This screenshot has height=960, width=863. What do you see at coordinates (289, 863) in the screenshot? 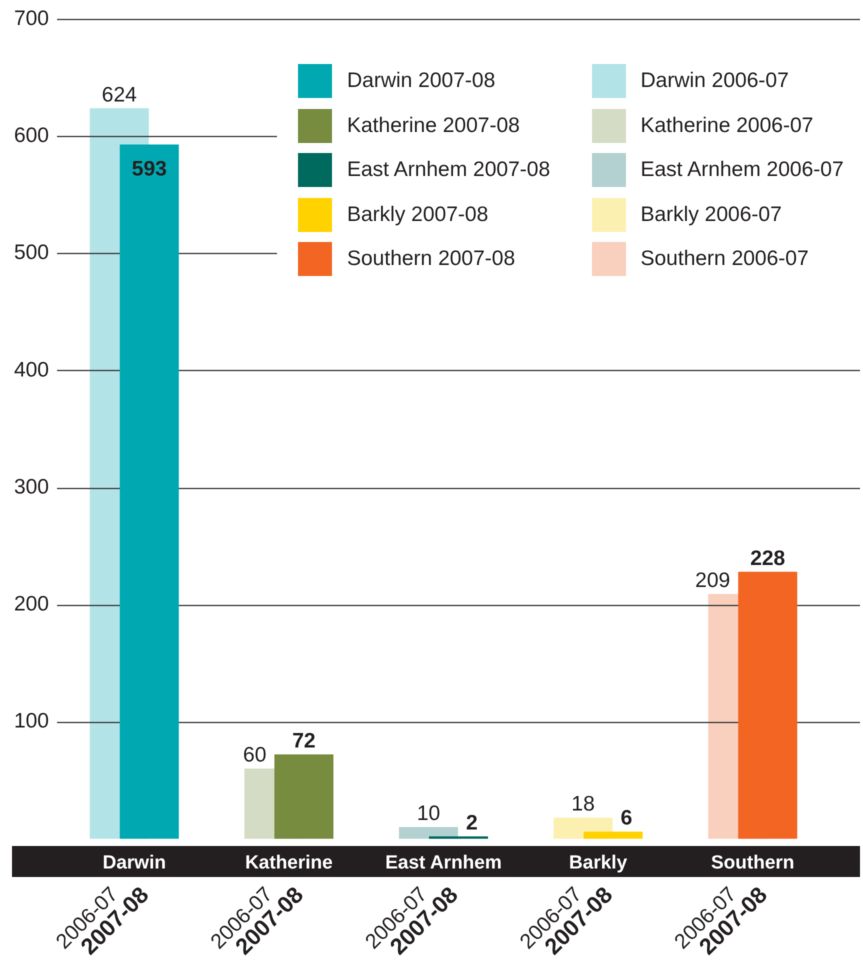
I see `x-tick-label: Katherine` at bounding box center [289, 863].